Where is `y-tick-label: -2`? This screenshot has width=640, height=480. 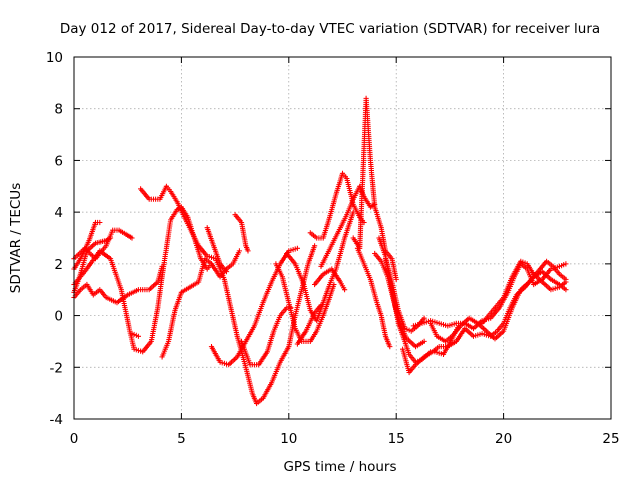 y-tick-label: -2 is located at coordinates (56, 368).